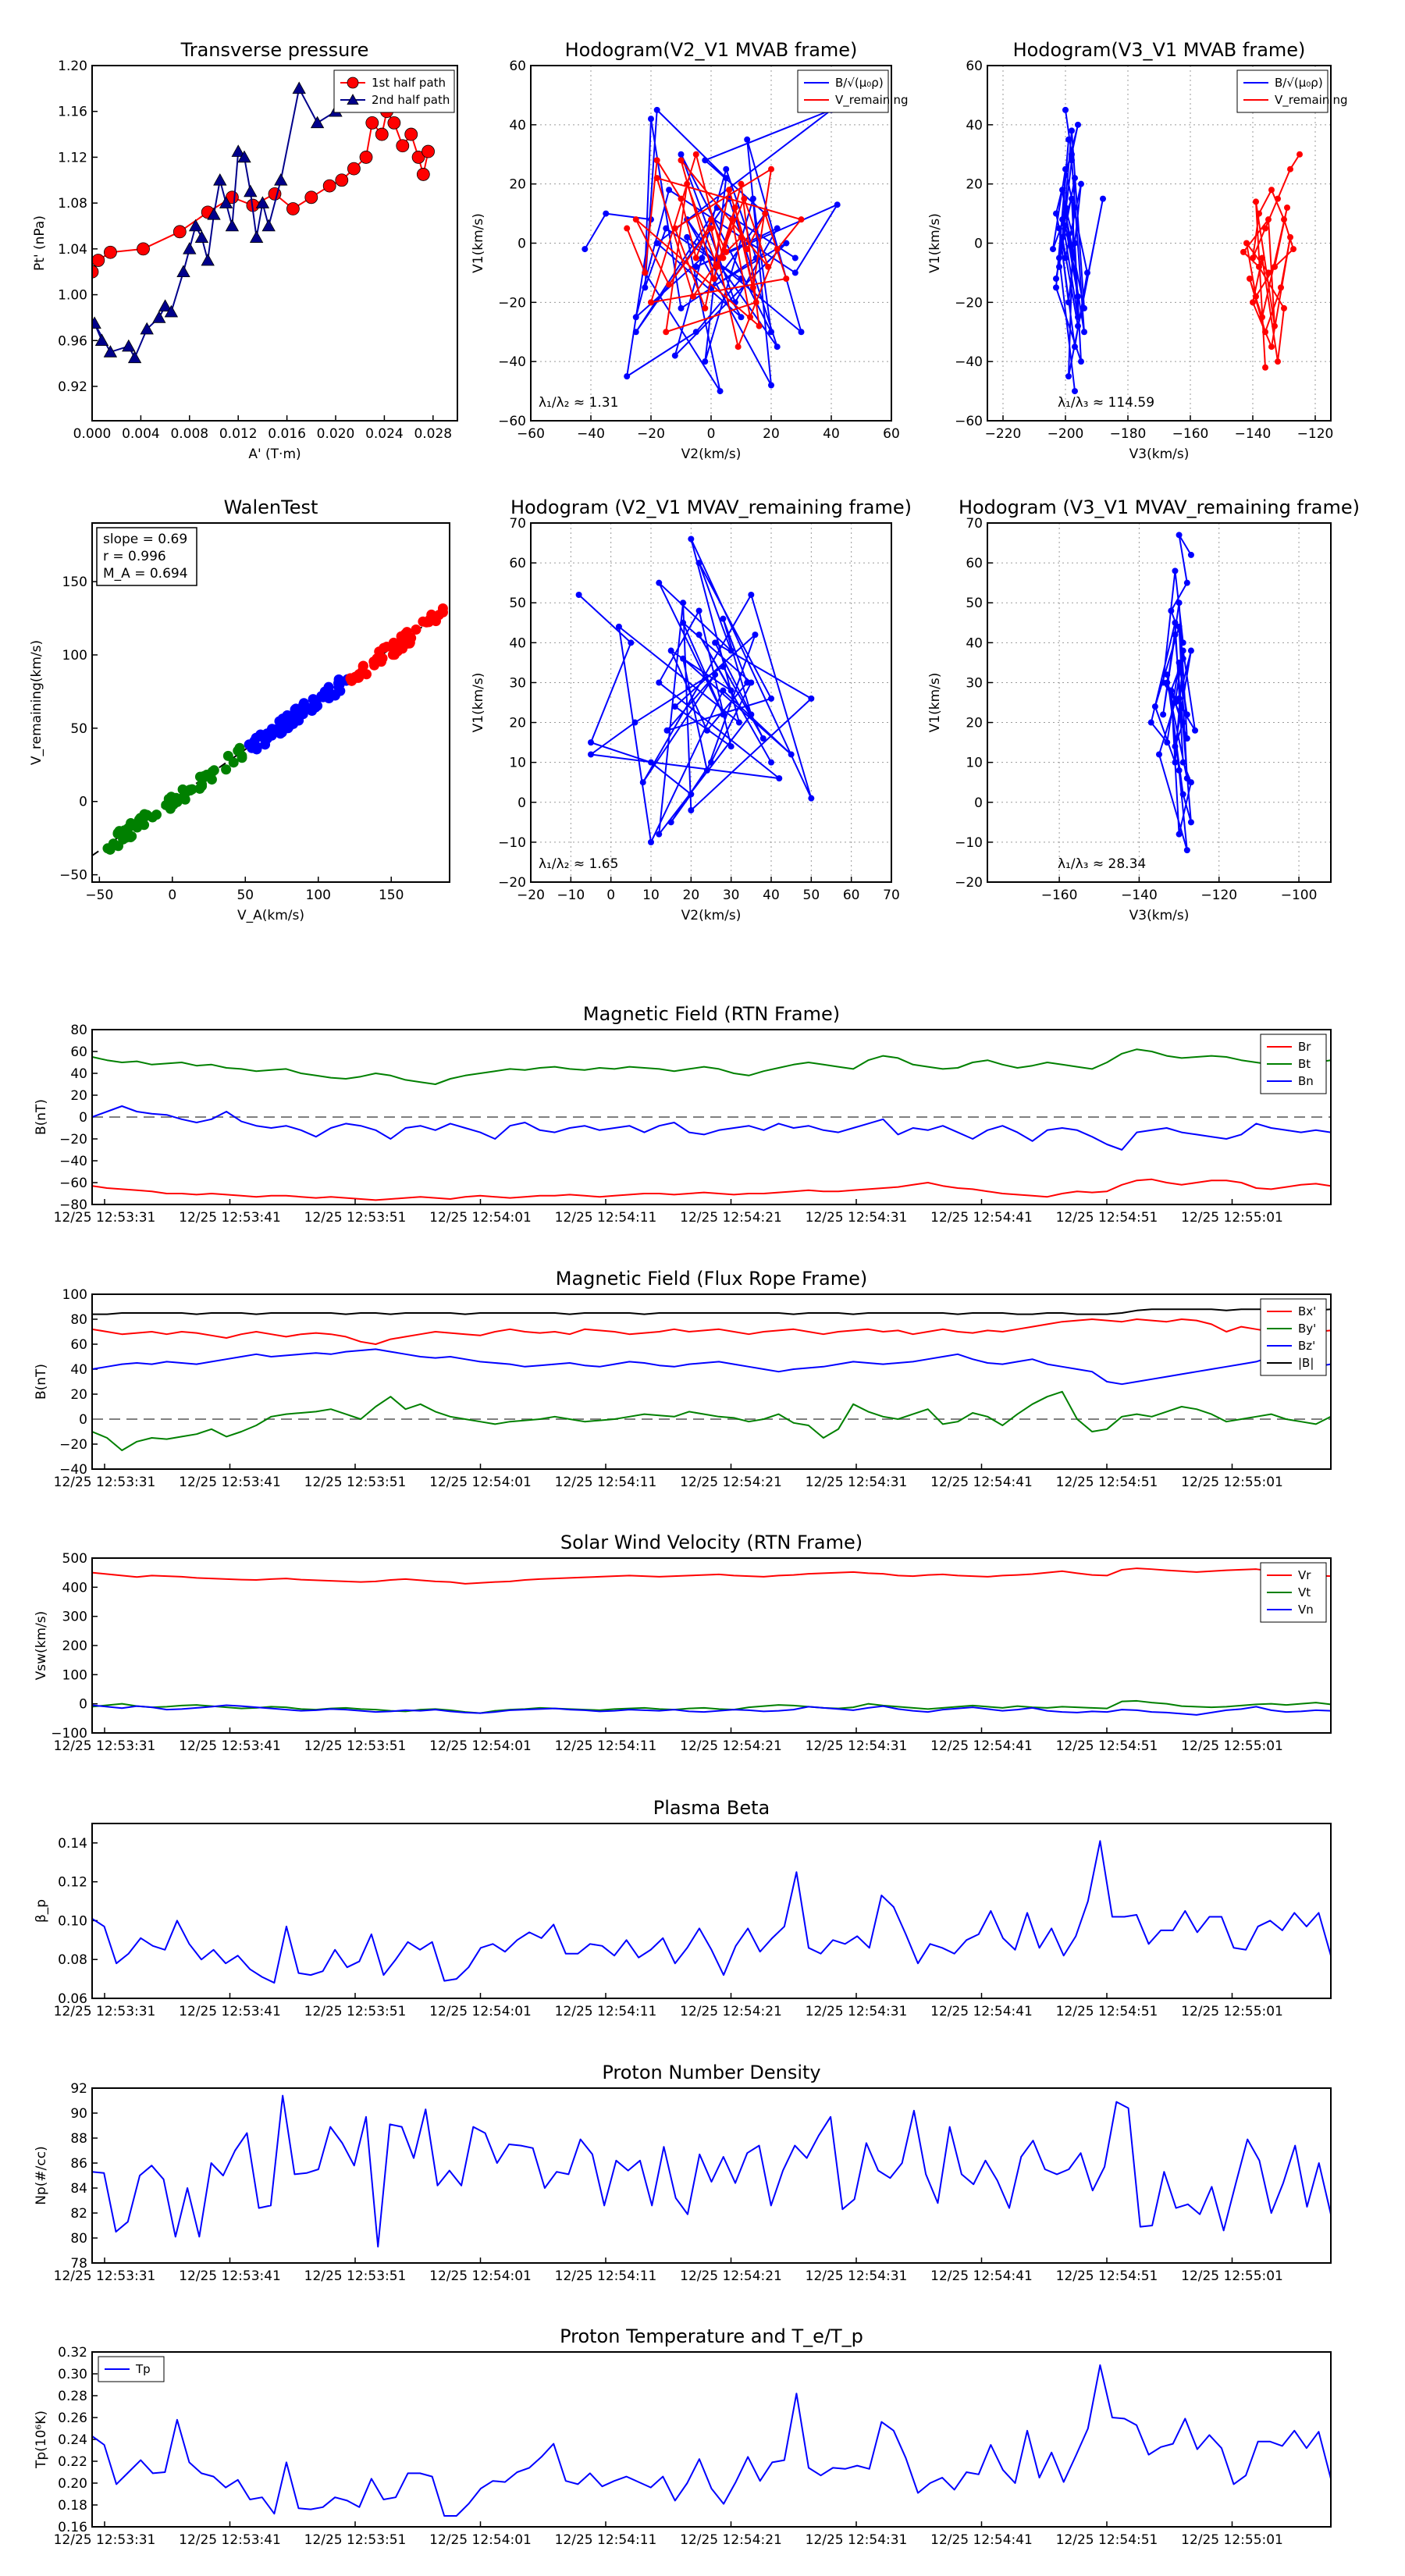 This screenshot has height=2576, width=1405. What do you see at coordinates (72, 296) in the screenshot?
I see `y-tick-label: 1.00` at bounding box center [72, 296].